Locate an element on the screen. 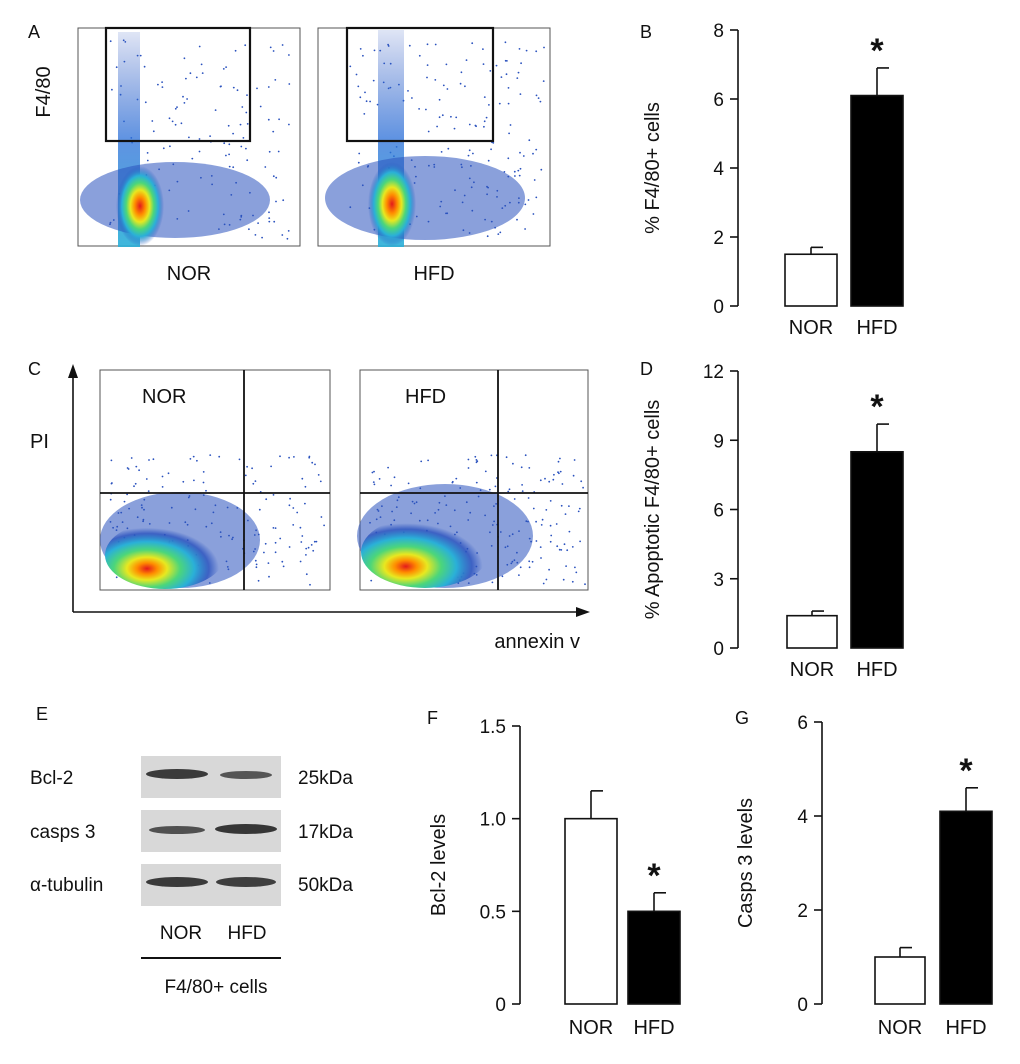  flow-plot-c-nor: NOR is located at coordinates (215, 480).